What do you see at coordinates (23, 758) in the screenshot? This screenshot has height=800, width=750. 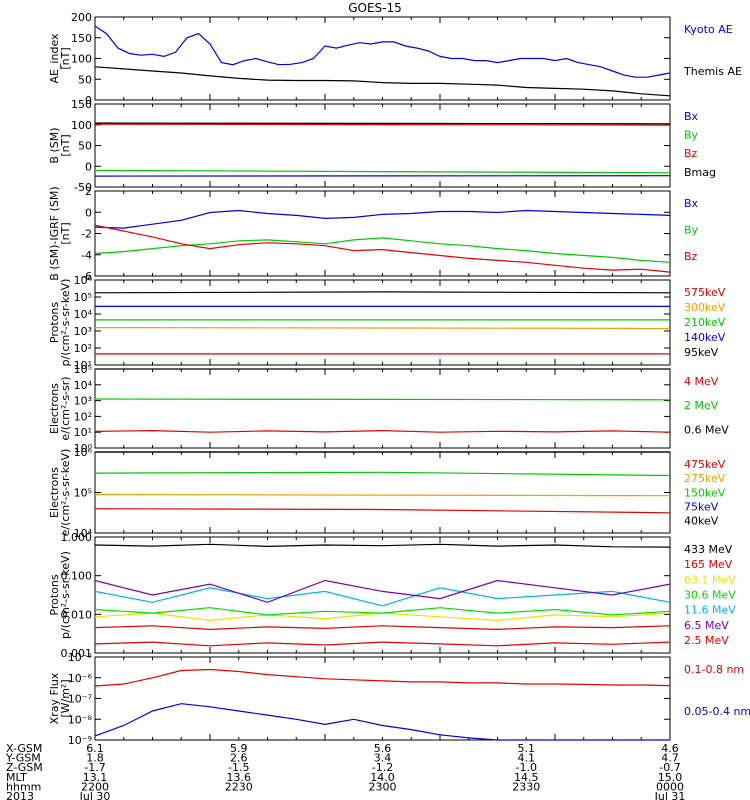 I see `x-axis-row-label: Y-GSM` at bounding box center [23, 758].